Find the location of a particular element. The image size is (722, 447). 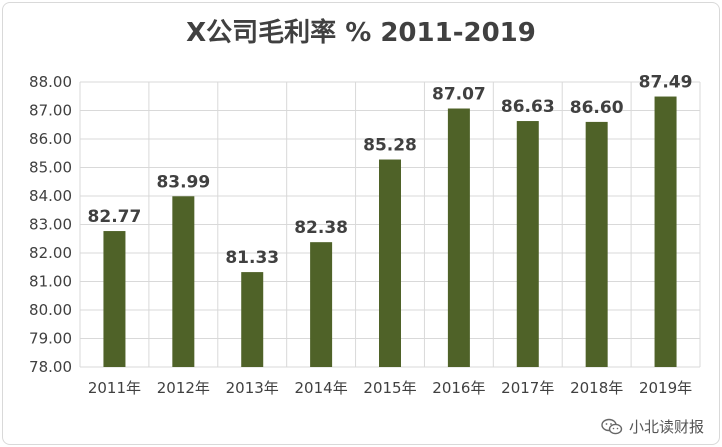

y-tick-label: 88.00 is located at coordinates (50, 82).